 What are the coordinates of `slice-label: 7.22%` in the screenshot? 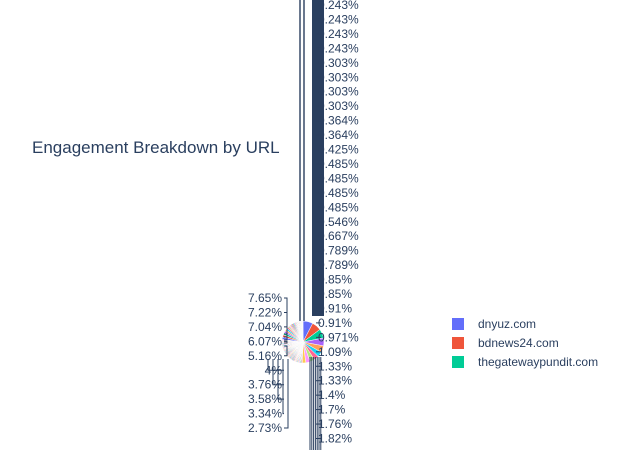 It's located at (265, 312).